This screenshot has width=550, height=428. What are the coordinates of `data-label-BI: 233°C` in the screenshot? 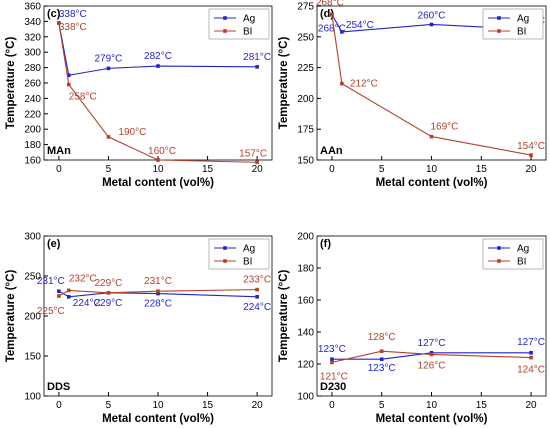 It's located at (257, 280).